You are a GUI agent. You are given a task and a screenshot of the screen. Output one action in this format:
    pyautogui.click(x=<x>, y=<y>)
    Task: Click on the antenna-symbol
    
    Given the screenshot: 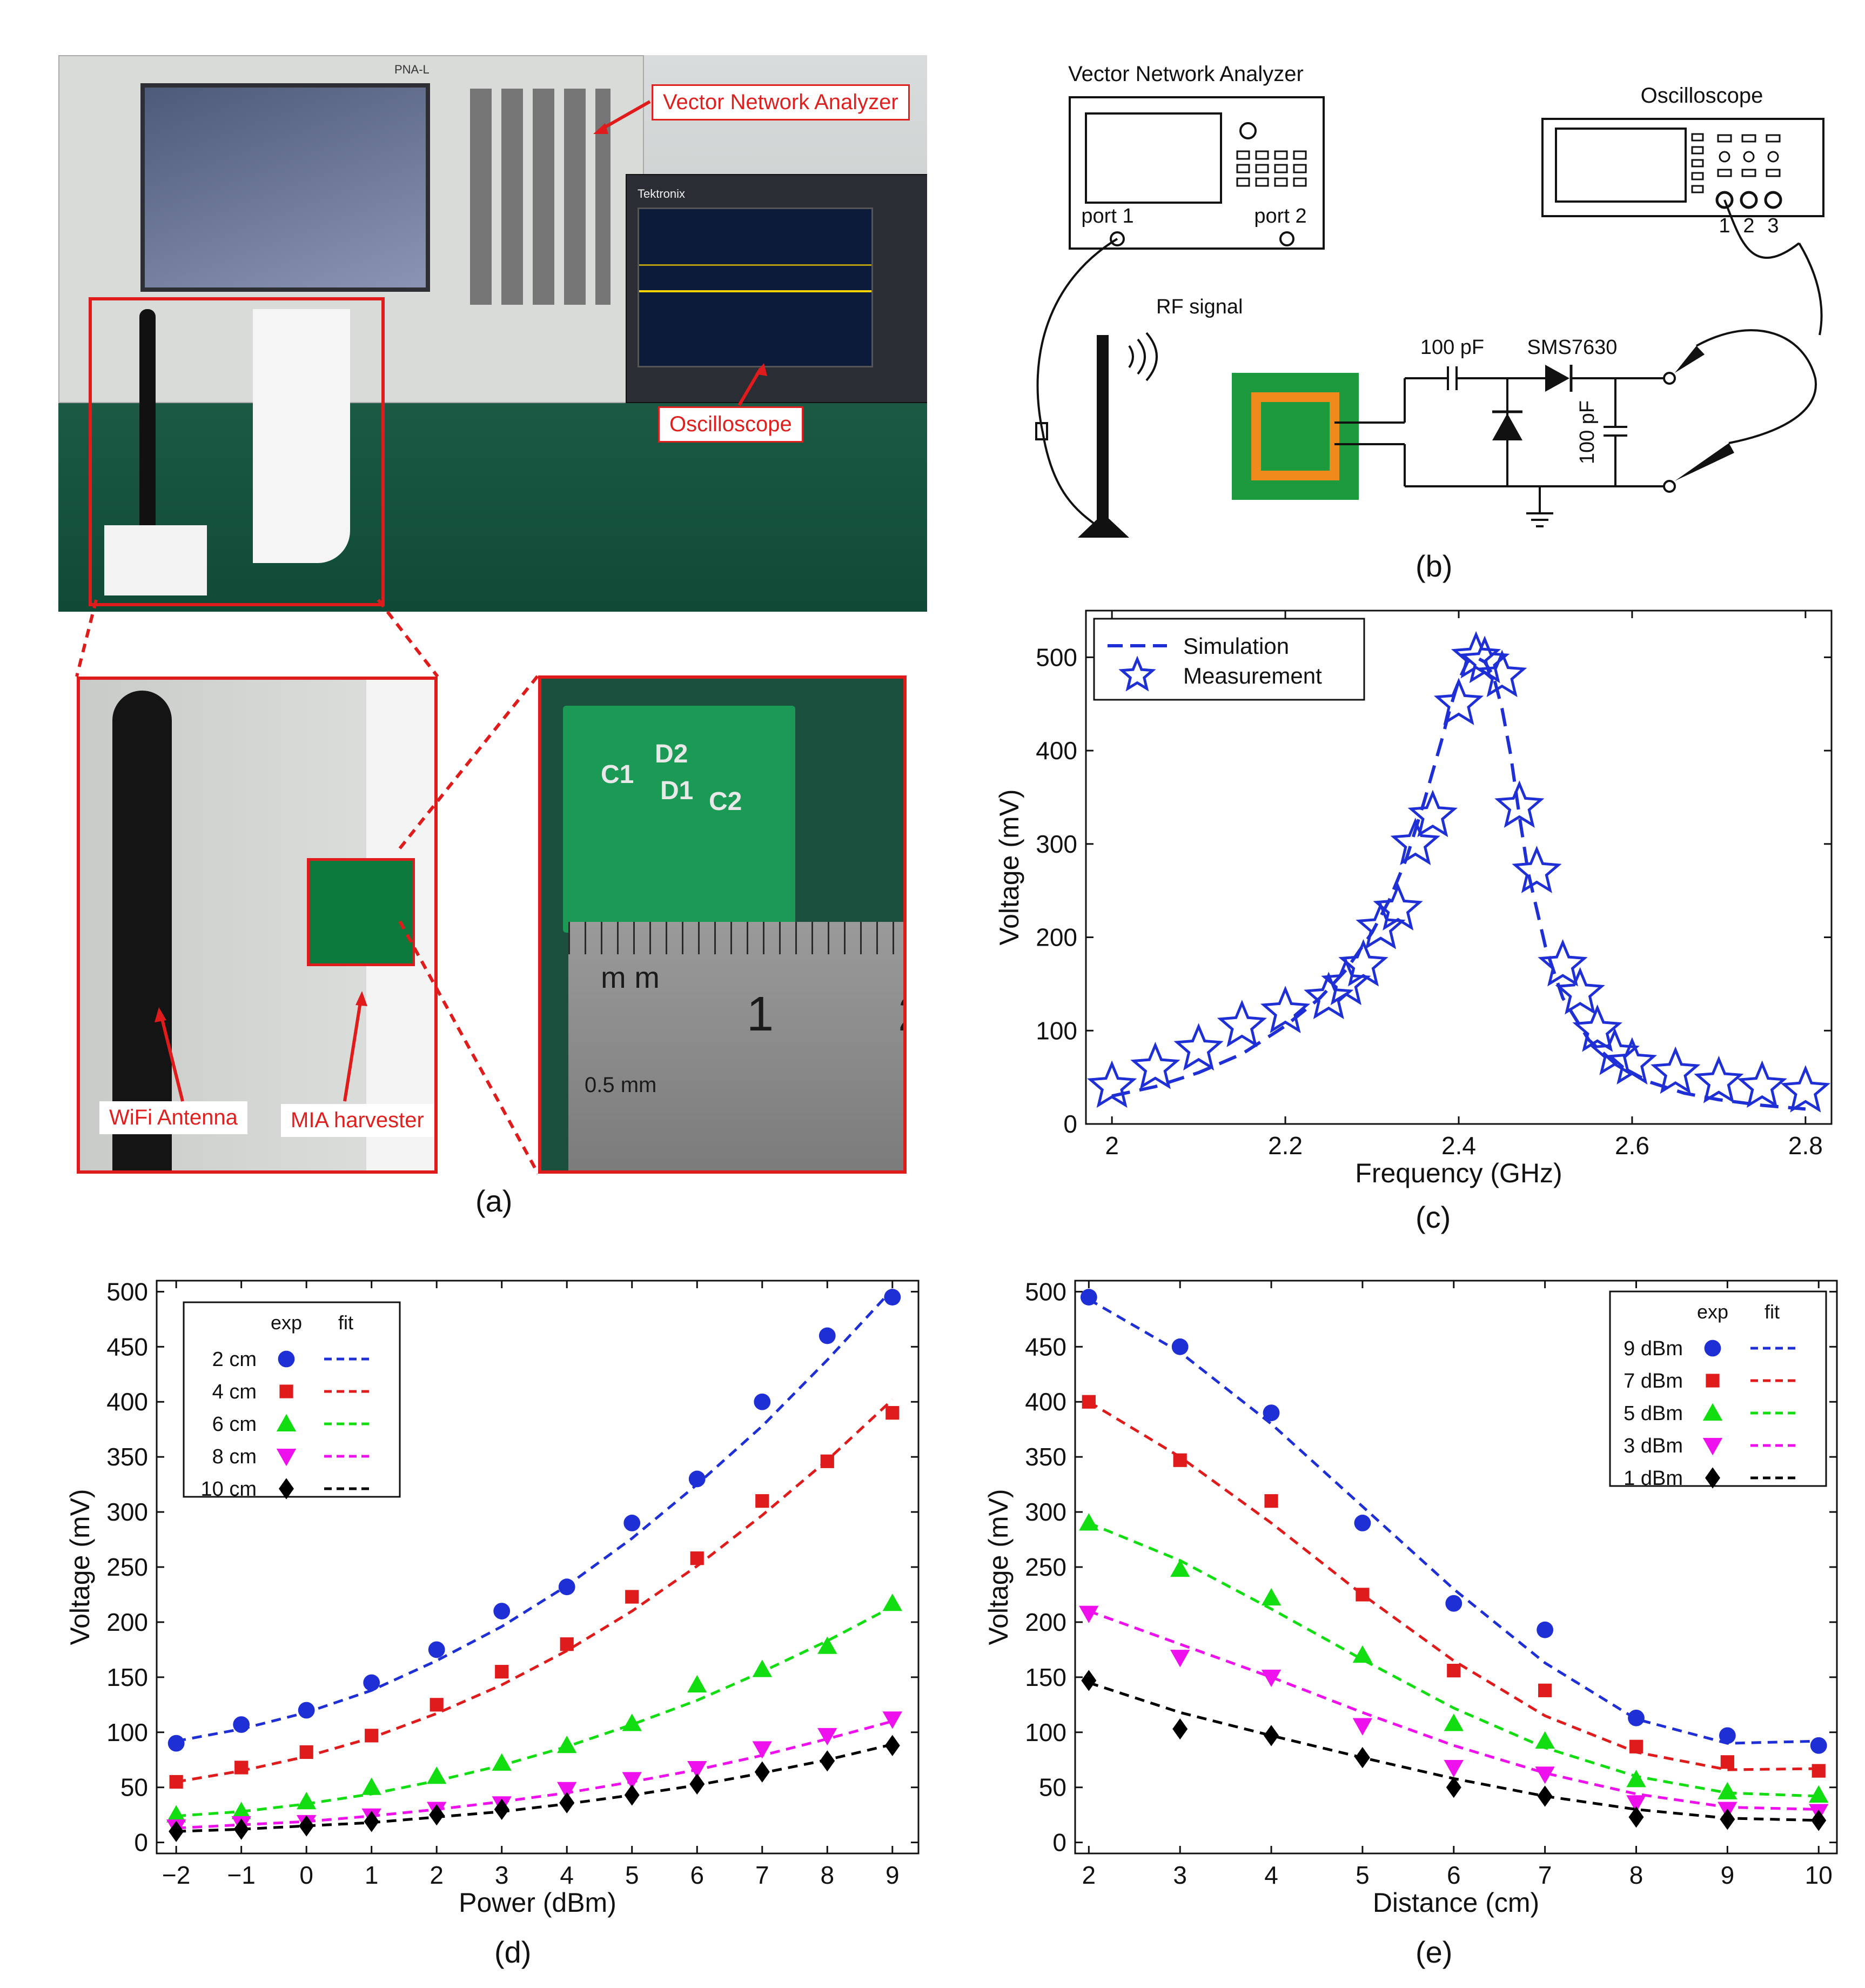 What is the action you would take?
    pyautogui.click(x=1103, y=429)
    